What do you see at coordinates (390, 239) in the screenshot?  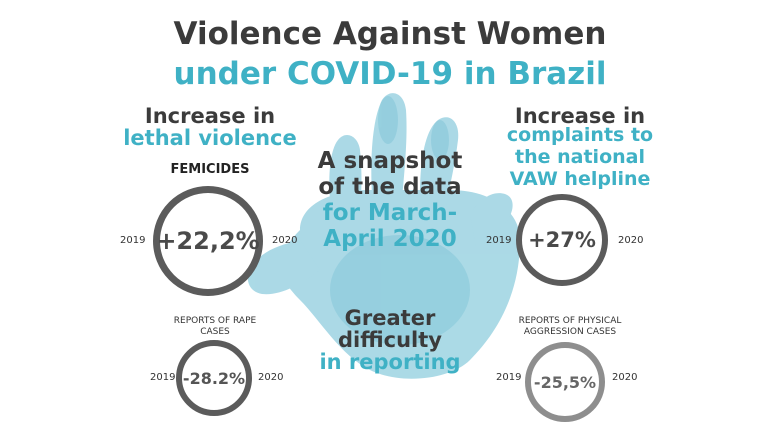 I see `snapshot-line-4: April 2020` at bounding box center [390, 239].